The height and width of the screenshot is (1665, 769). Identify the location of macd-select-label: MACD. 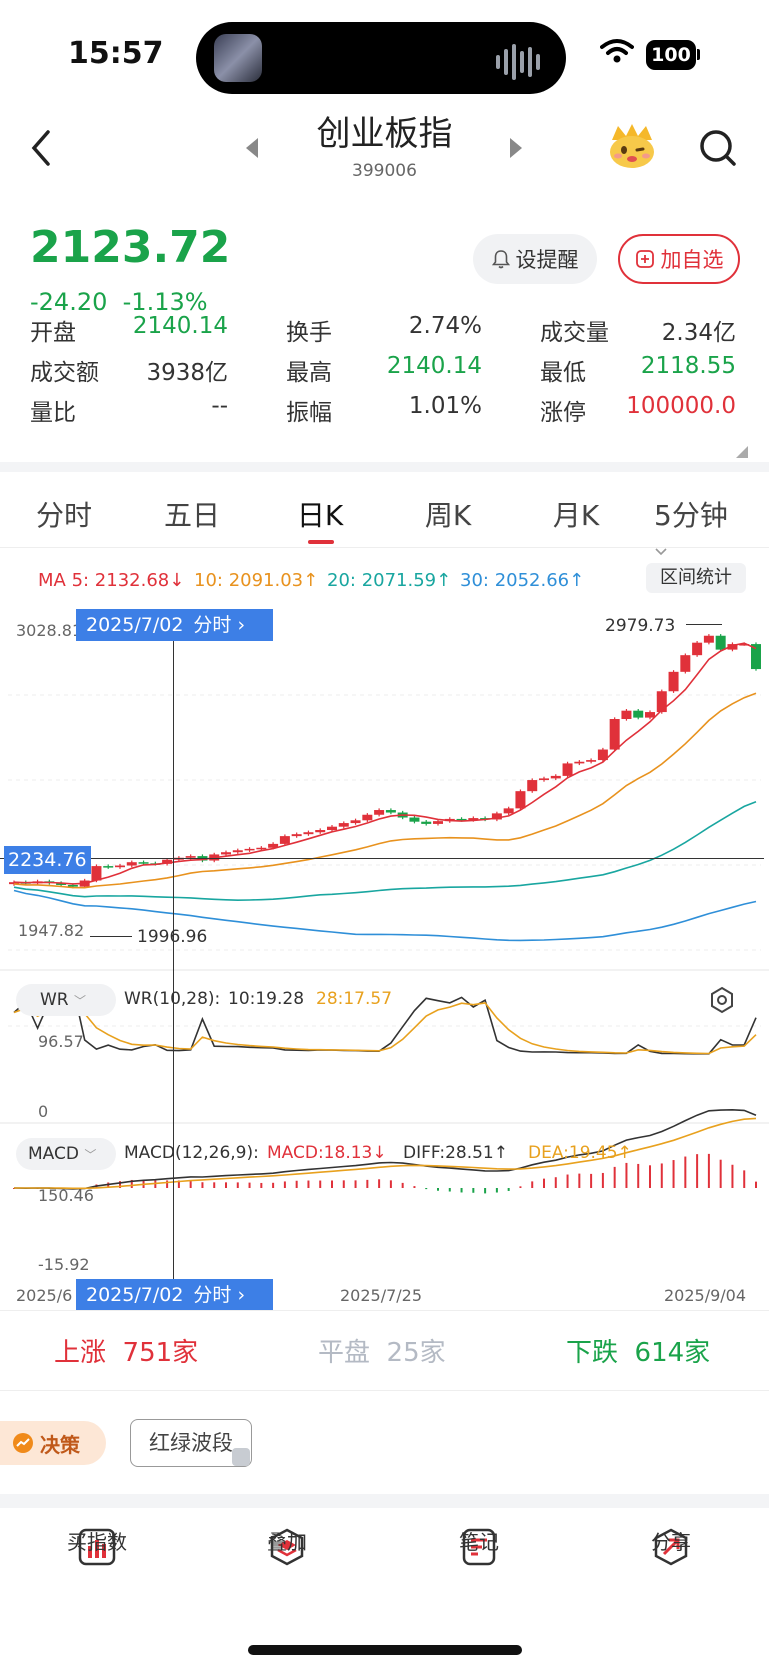
(53, 1154).